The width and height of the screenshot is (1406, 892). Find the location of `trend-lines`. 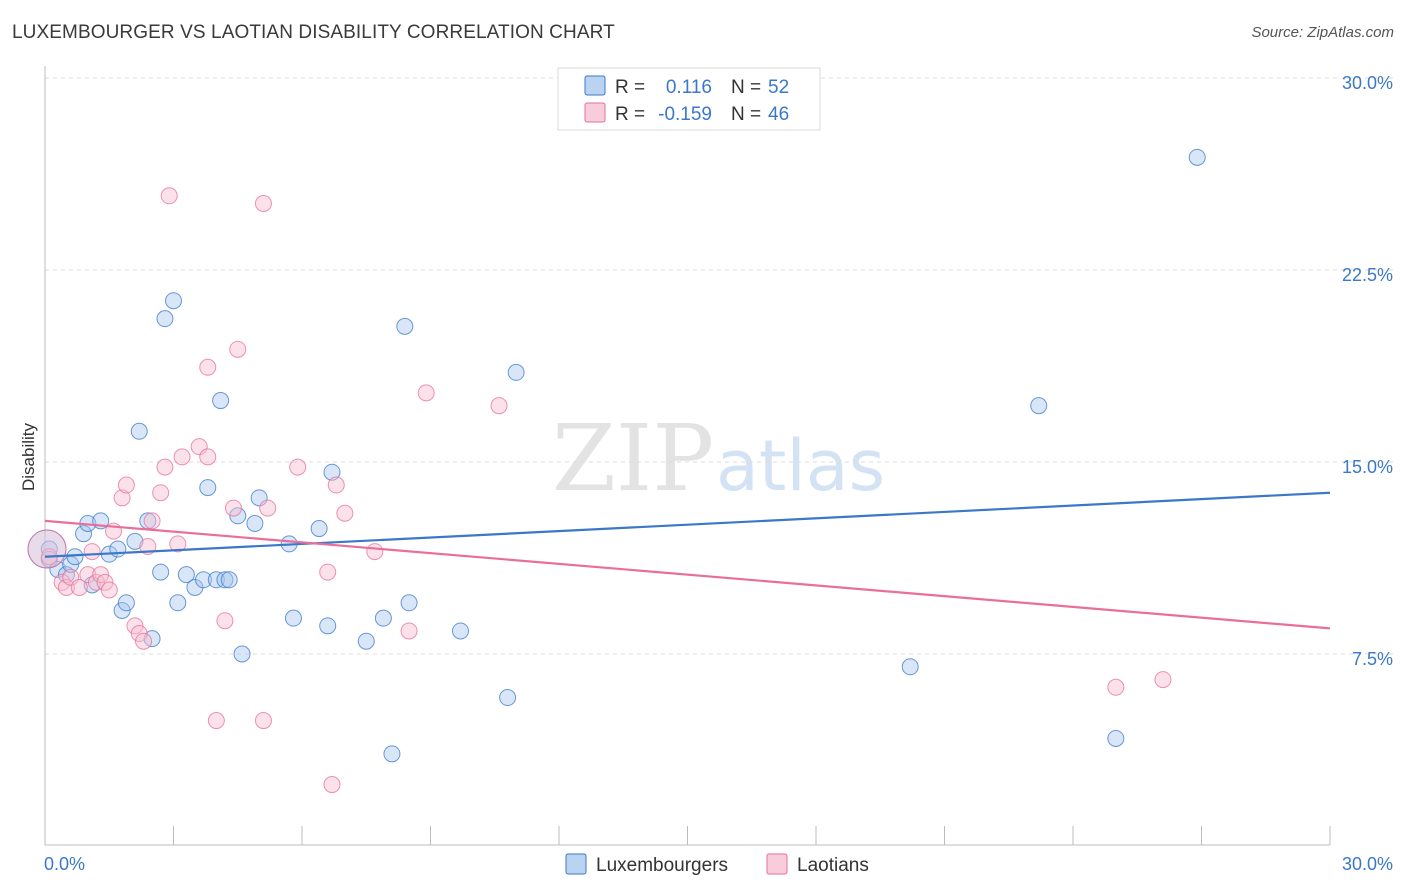

trend-lines is located at coordinates (687, 560).